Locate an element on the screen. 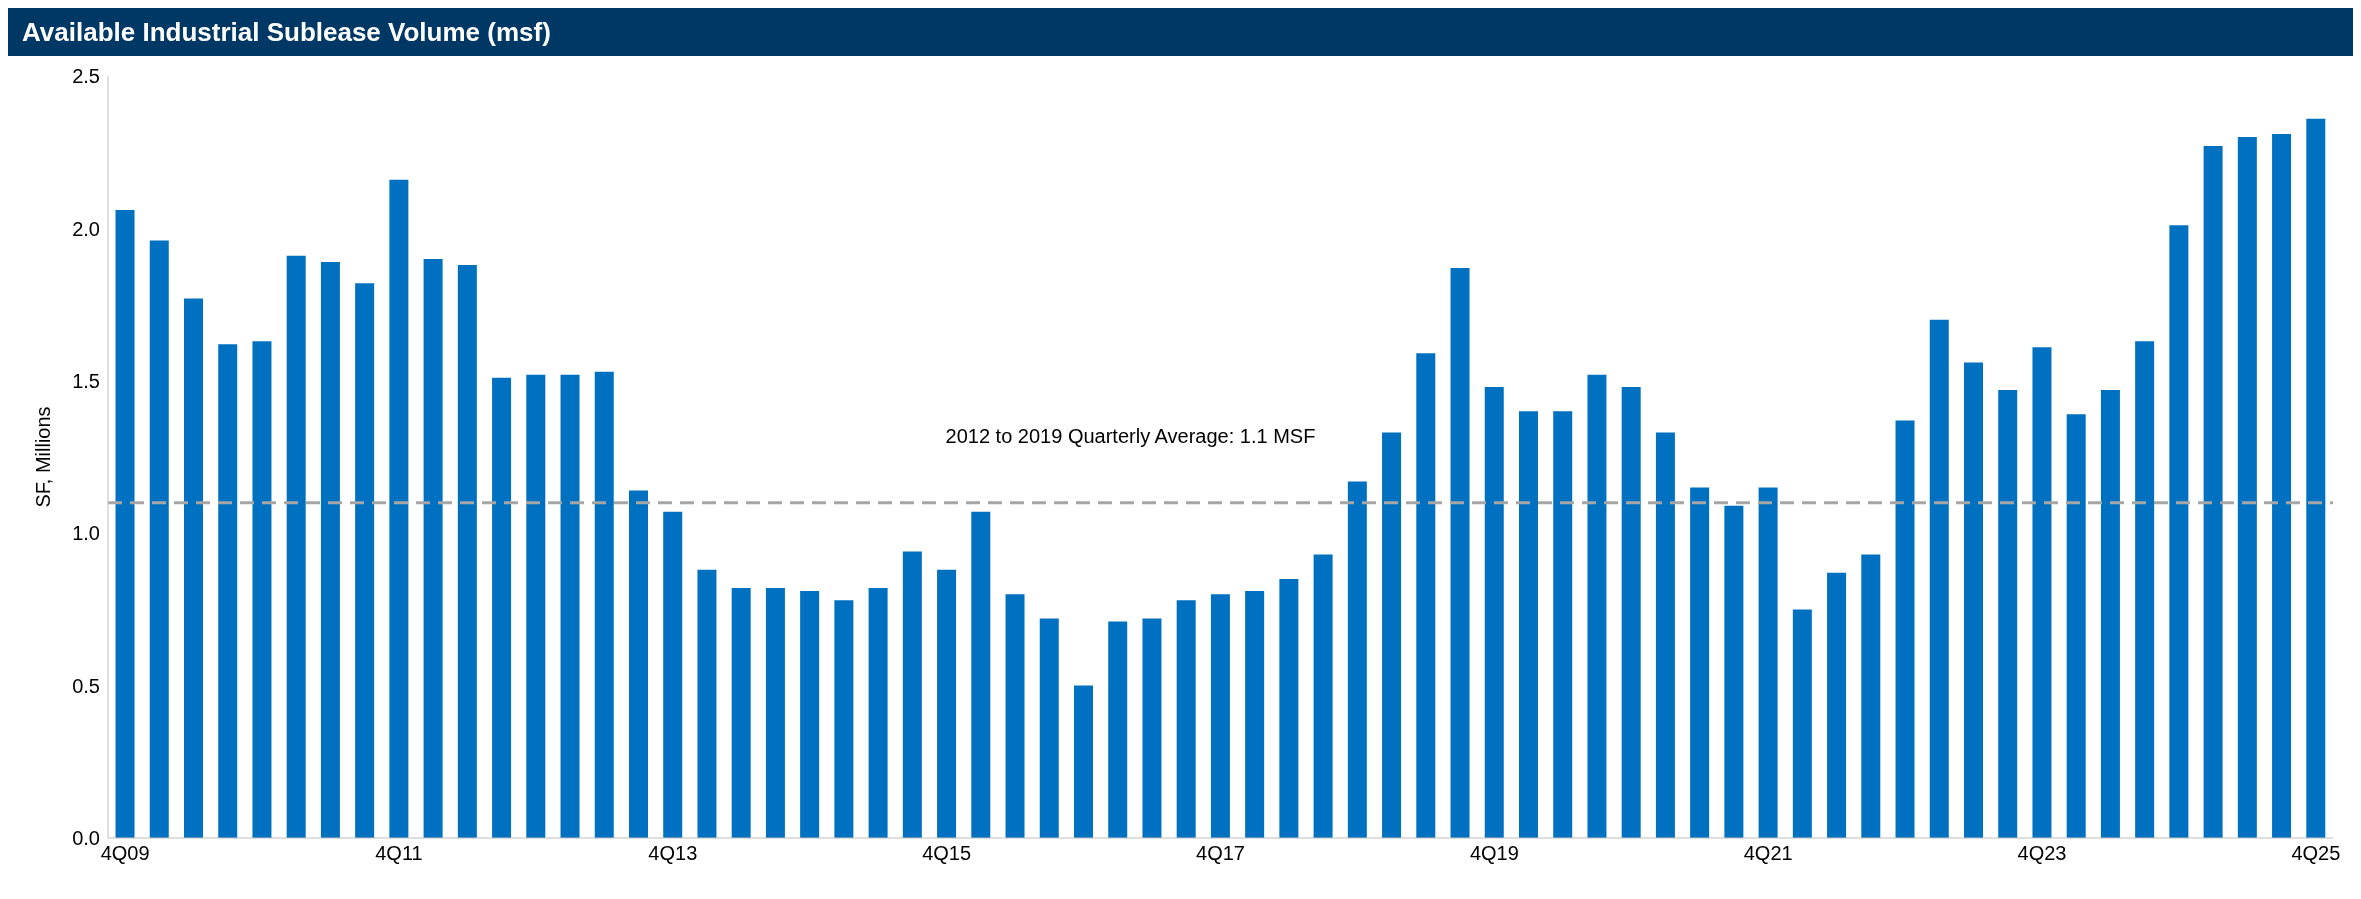  y-tick-label: 1.5 is located at coordinates (86, 380).